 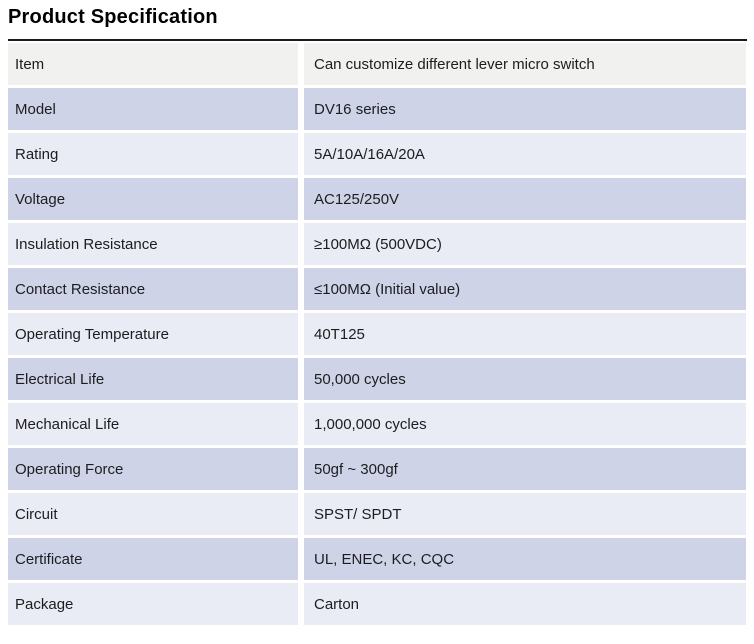 I want to click on table-row: Operating Temperature 40T125, so click(x=377, y=334).